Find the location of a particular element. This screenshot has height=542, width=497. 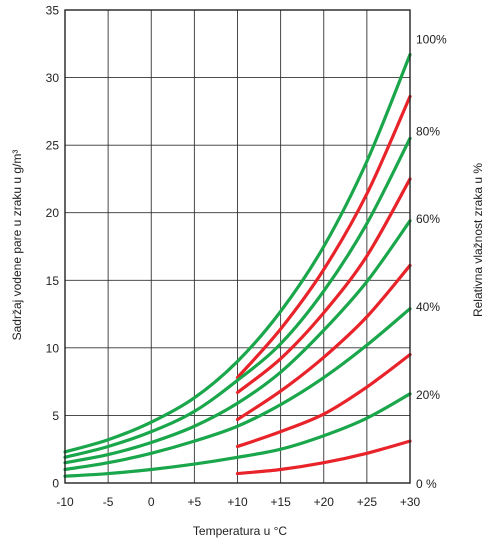

x-tick-label: +15 is located at coordinates (280, 502).